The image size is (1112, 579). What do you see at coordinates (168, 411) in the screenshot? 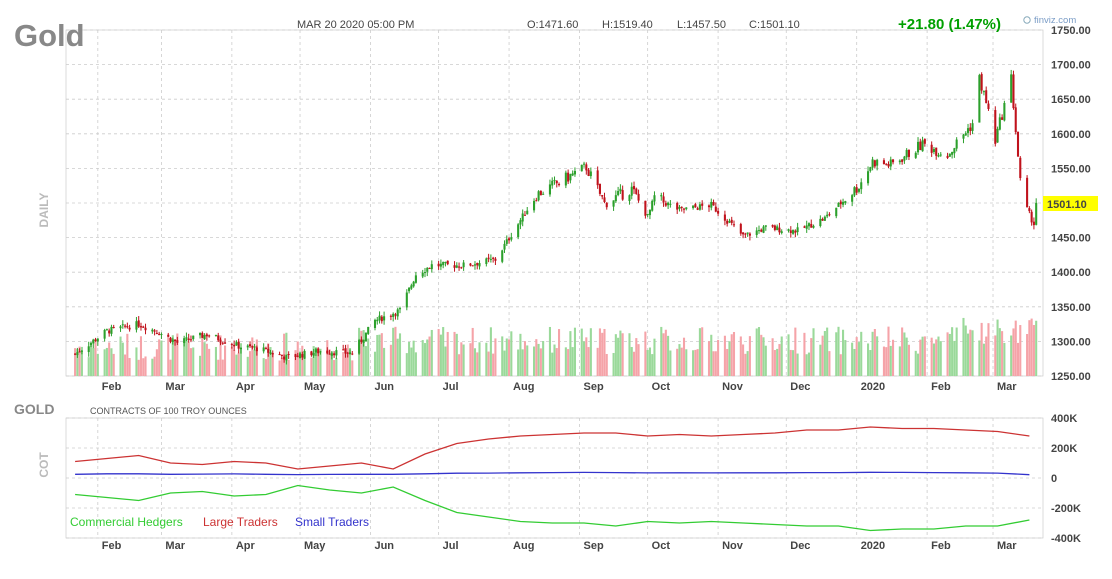
I see `cot-subtitle: CONTRACTS OF 100 TROY OUNCES` at bounding box center [168, 411].